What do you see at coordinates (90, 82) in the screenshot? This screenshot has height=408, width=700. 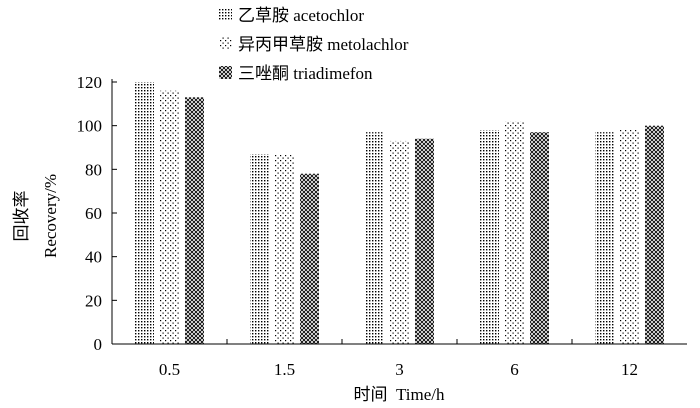 I see `y-tick-label: 120` at bounding box center [90, 82].